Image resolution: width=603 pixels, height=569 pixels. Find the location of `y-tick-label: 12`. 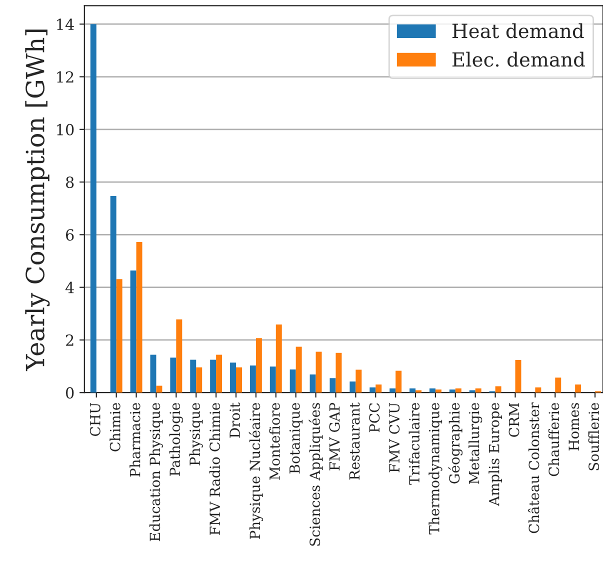

y-tick-label: 12 is located at coordinates (65, 77).